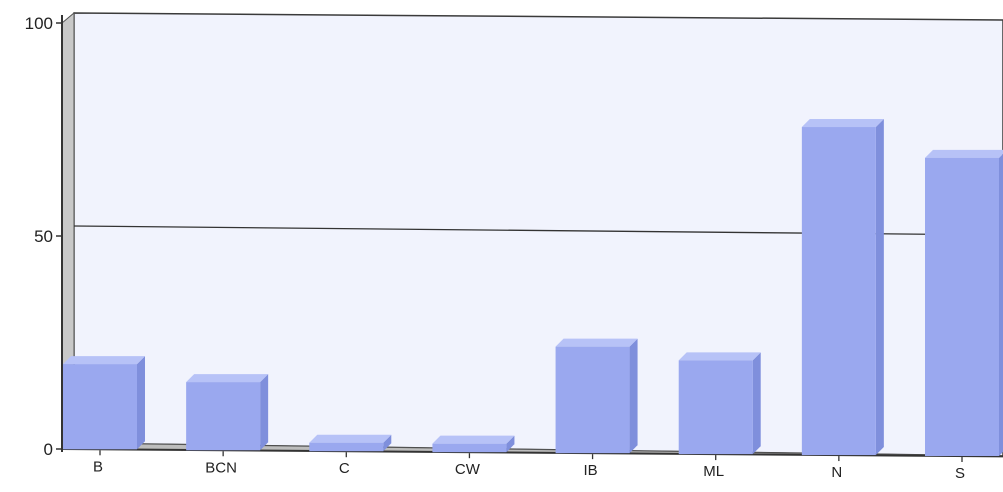 Image resolution: width=1003 pixels, height=492 pixels. What do you see at coordinates (468, 469) in the screenshot?
I see `x-tick-label: CW` at bounding box center [468, 469].